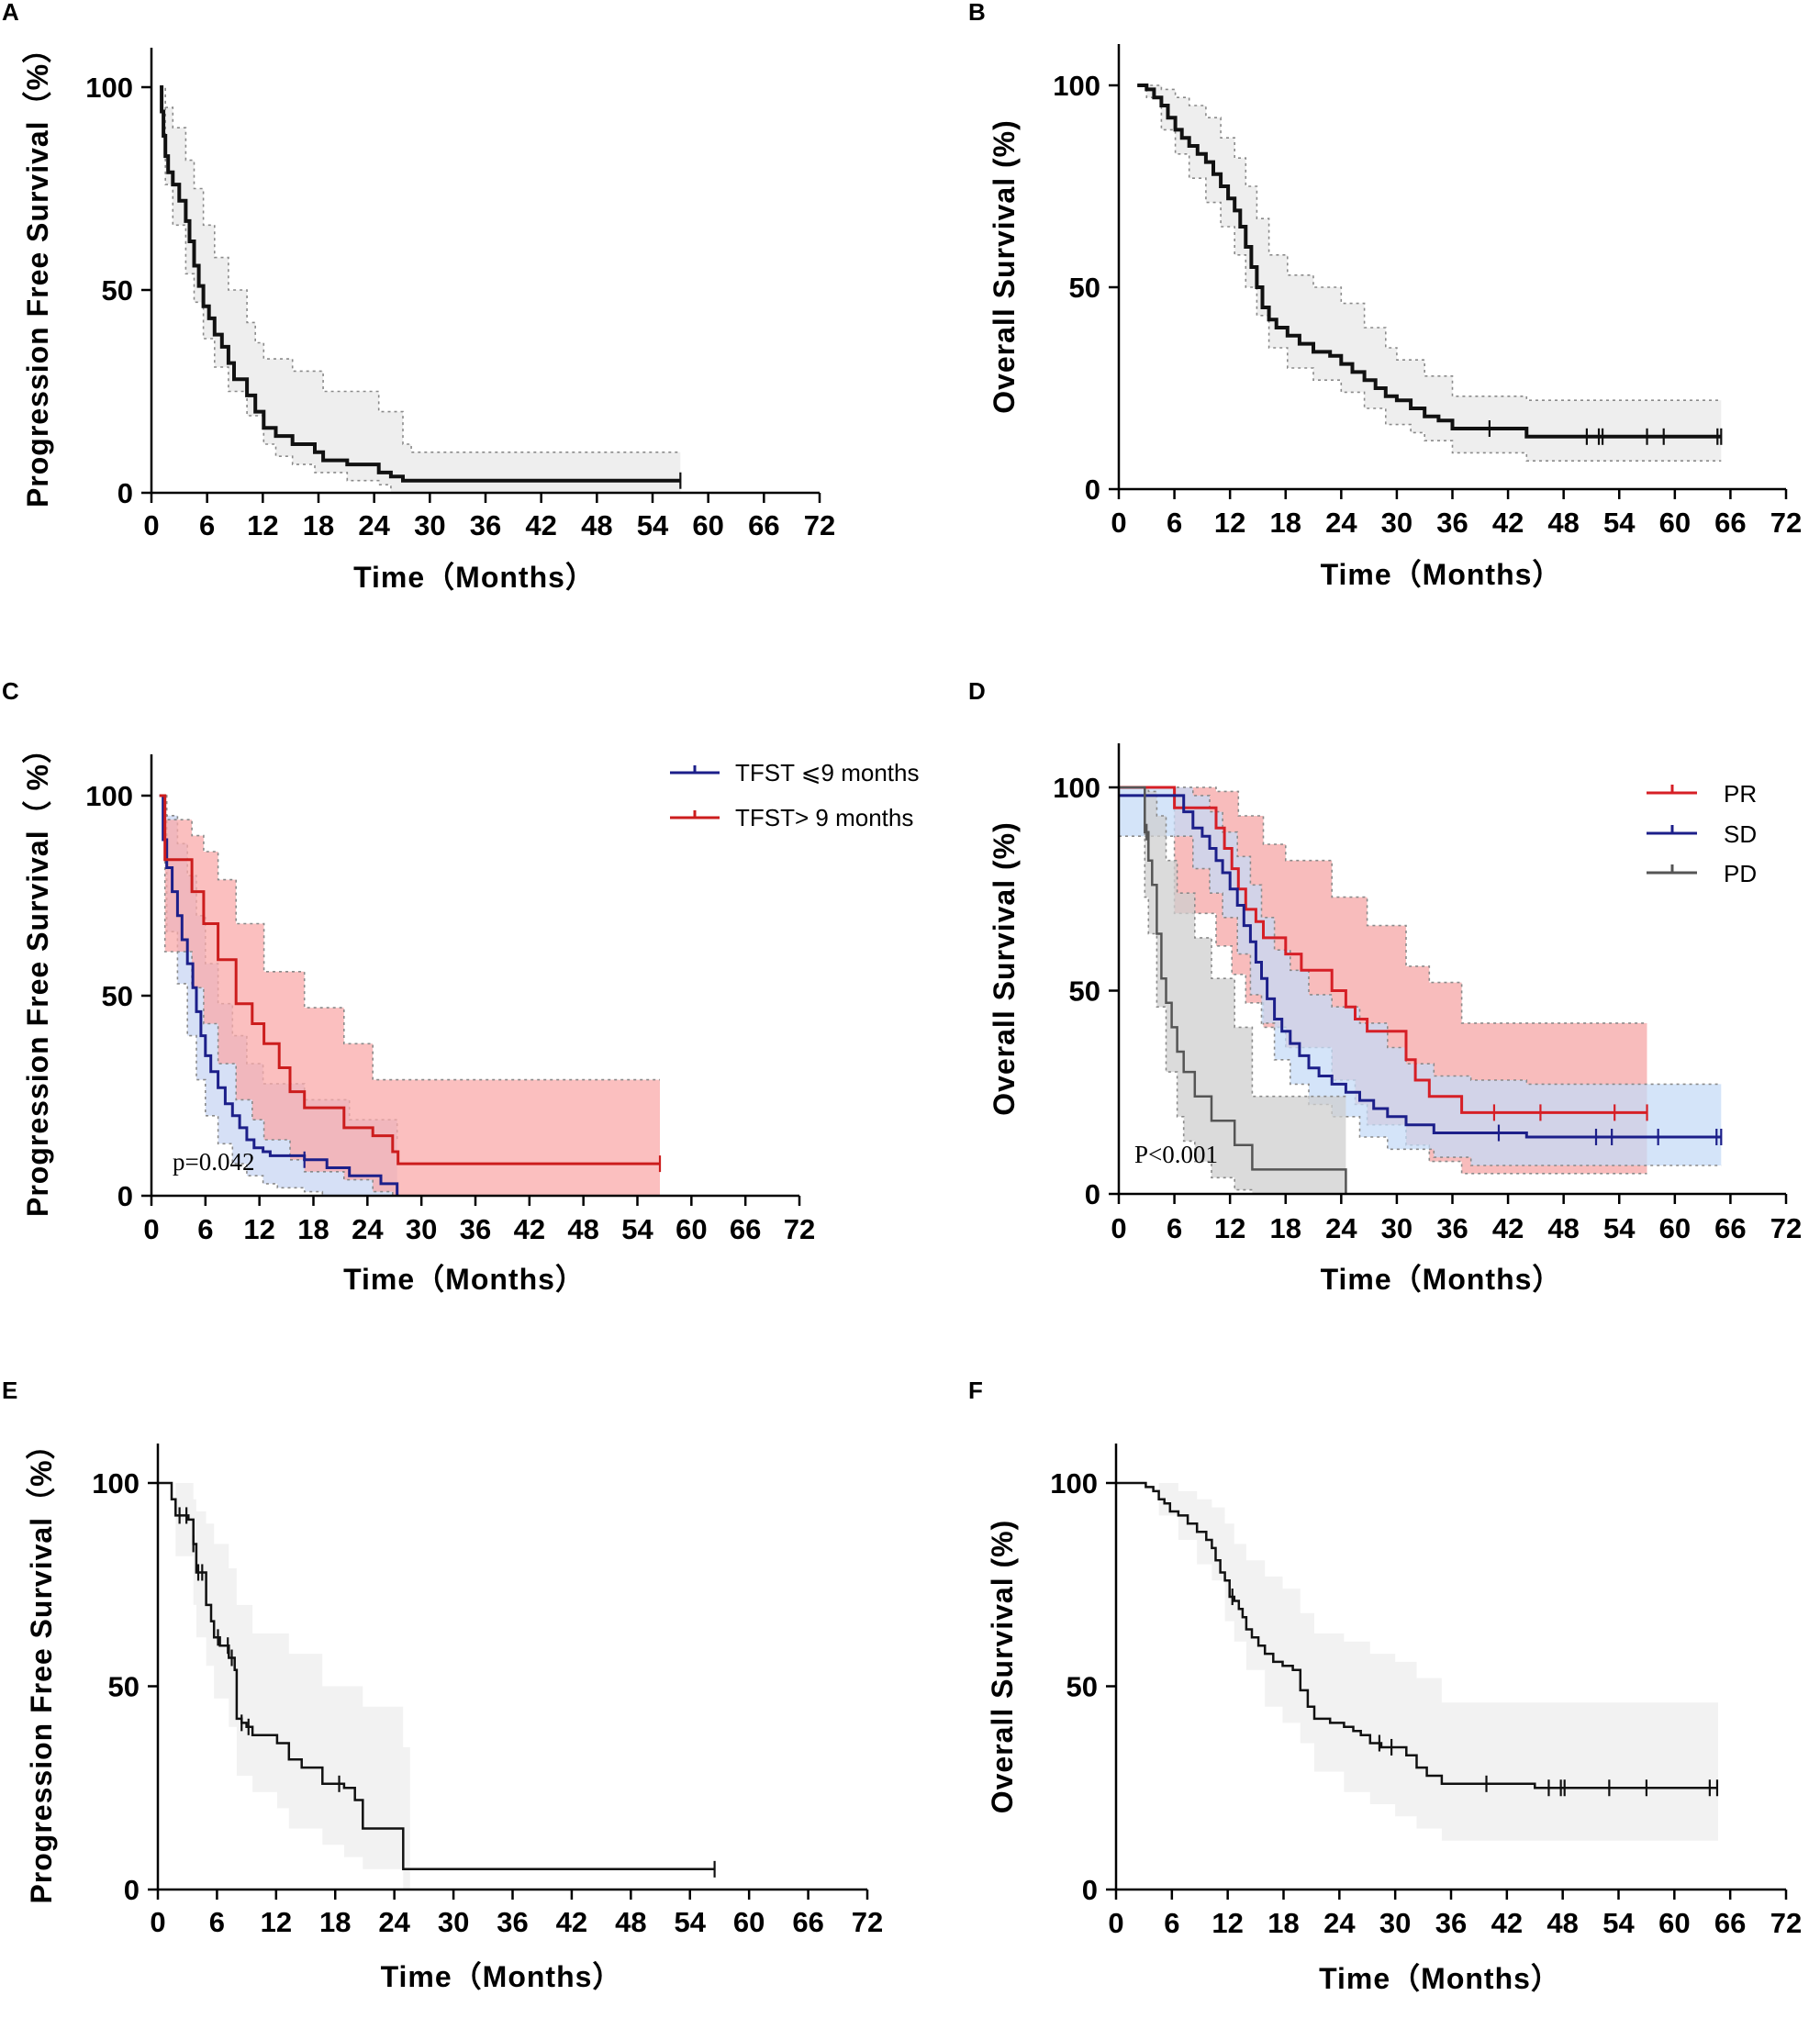 The width and height of the screenshot is (1820, 2018). Describe the element at coordinates (1740, 834) in the screenshot. I see `legend-label-sd: SD` at that location.